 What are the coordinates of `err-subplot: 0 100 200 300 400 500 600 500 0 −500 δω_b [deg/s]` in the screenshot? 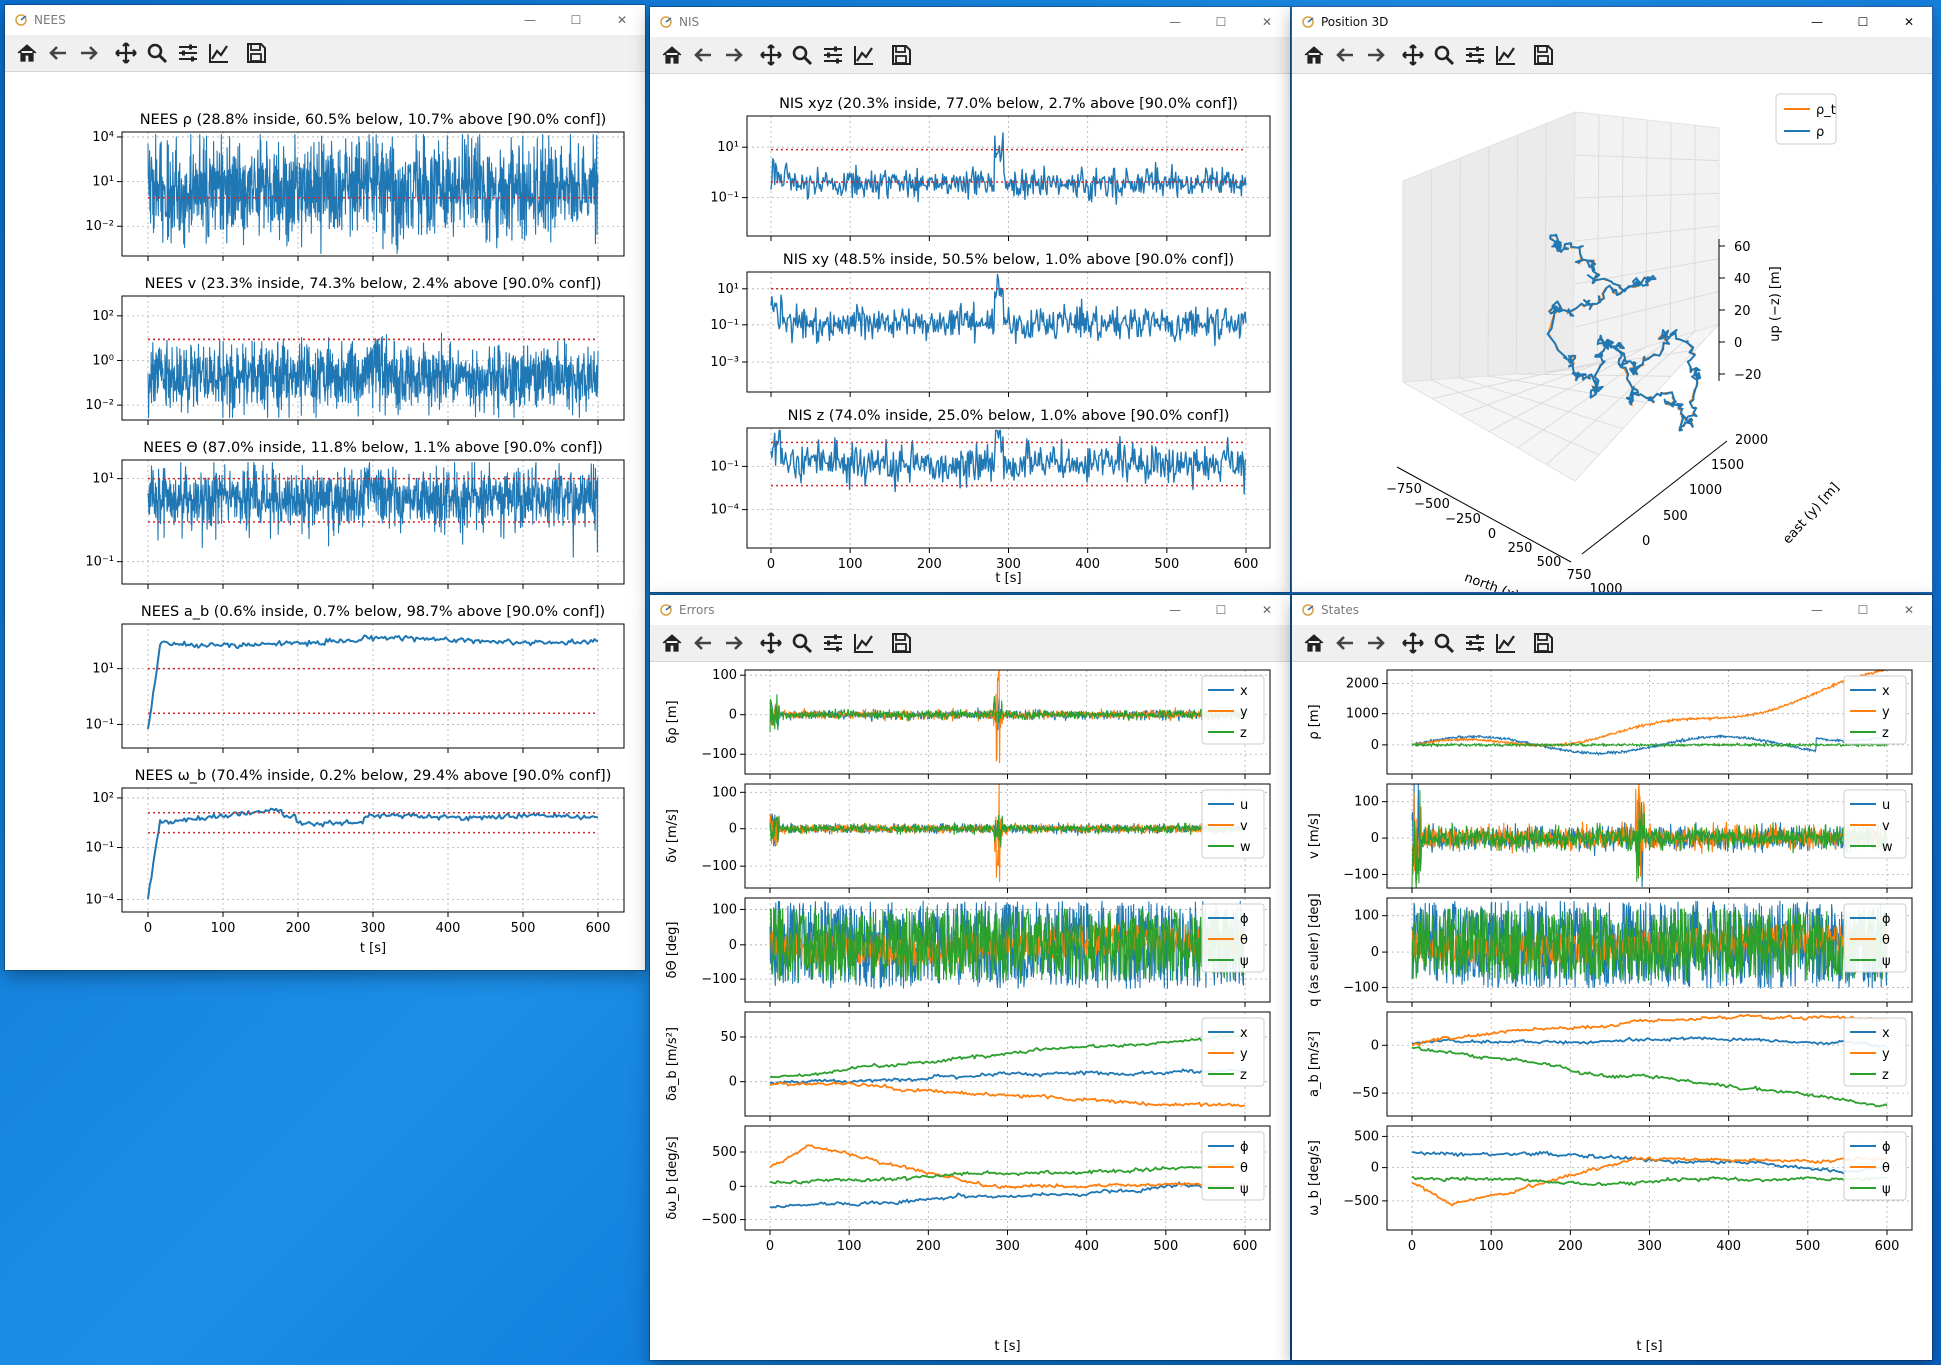 It's located at (968, 1189).